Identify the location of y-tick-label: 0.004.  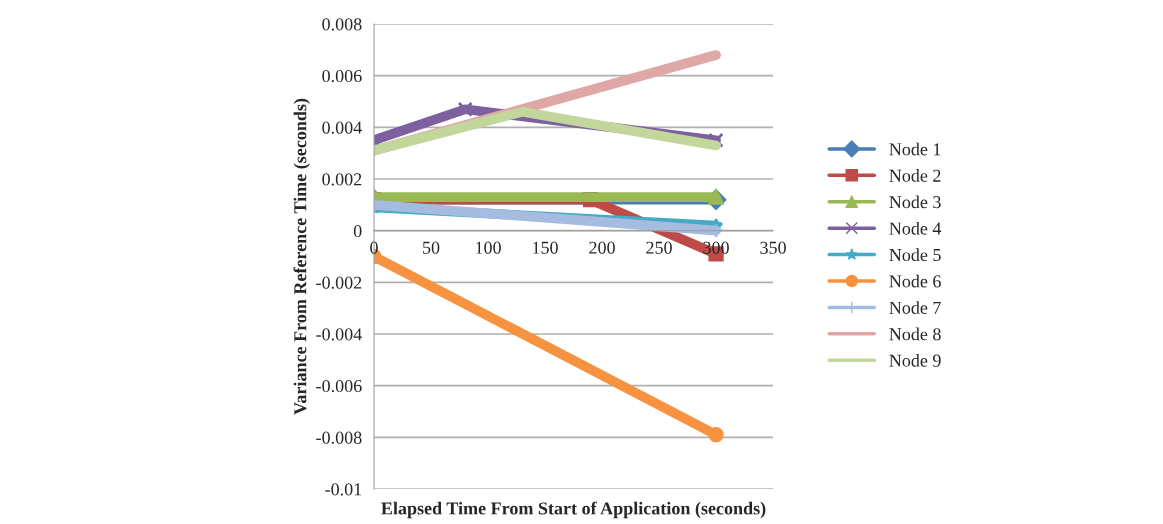
(342, 127).